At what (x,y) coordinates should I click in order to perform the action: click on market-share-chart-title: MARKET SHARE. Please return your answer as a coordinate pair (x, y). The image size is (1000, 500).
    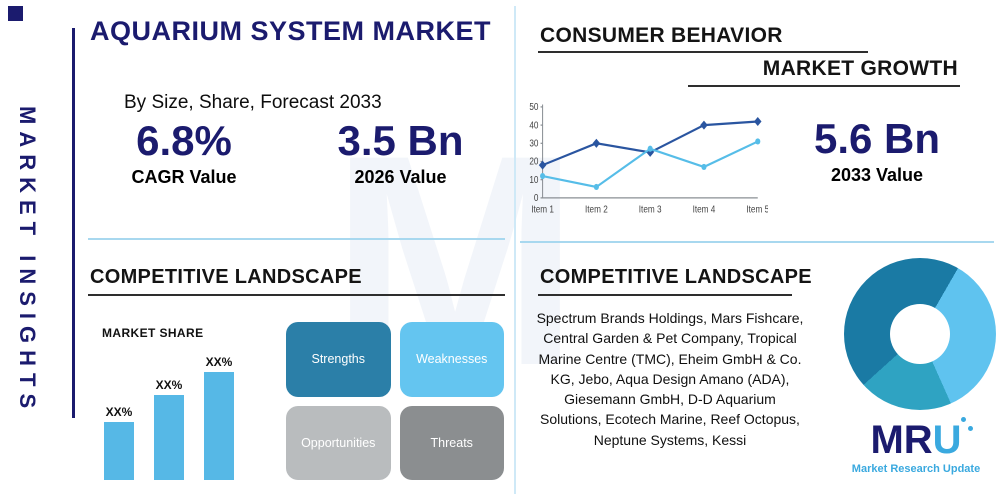
    Looking at the image, I should click on (153, 333).